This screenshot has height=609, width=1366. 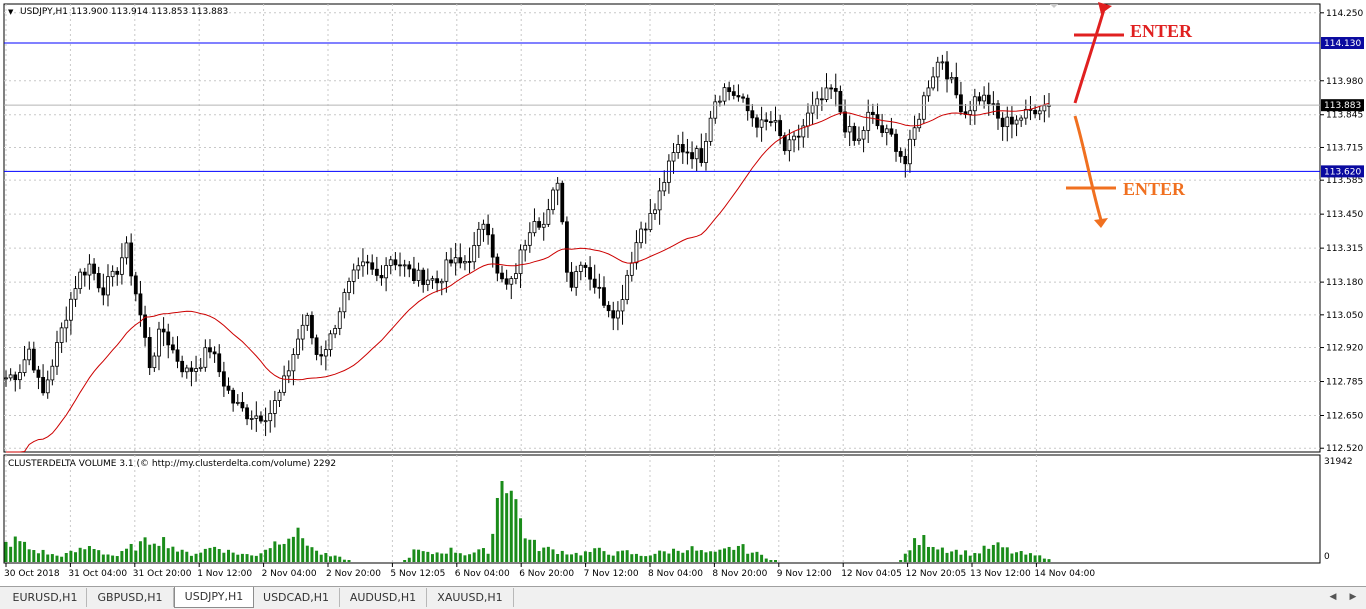 I want to click on tab-audusd: AUDUSD,H1, so click(x=383, y=597).